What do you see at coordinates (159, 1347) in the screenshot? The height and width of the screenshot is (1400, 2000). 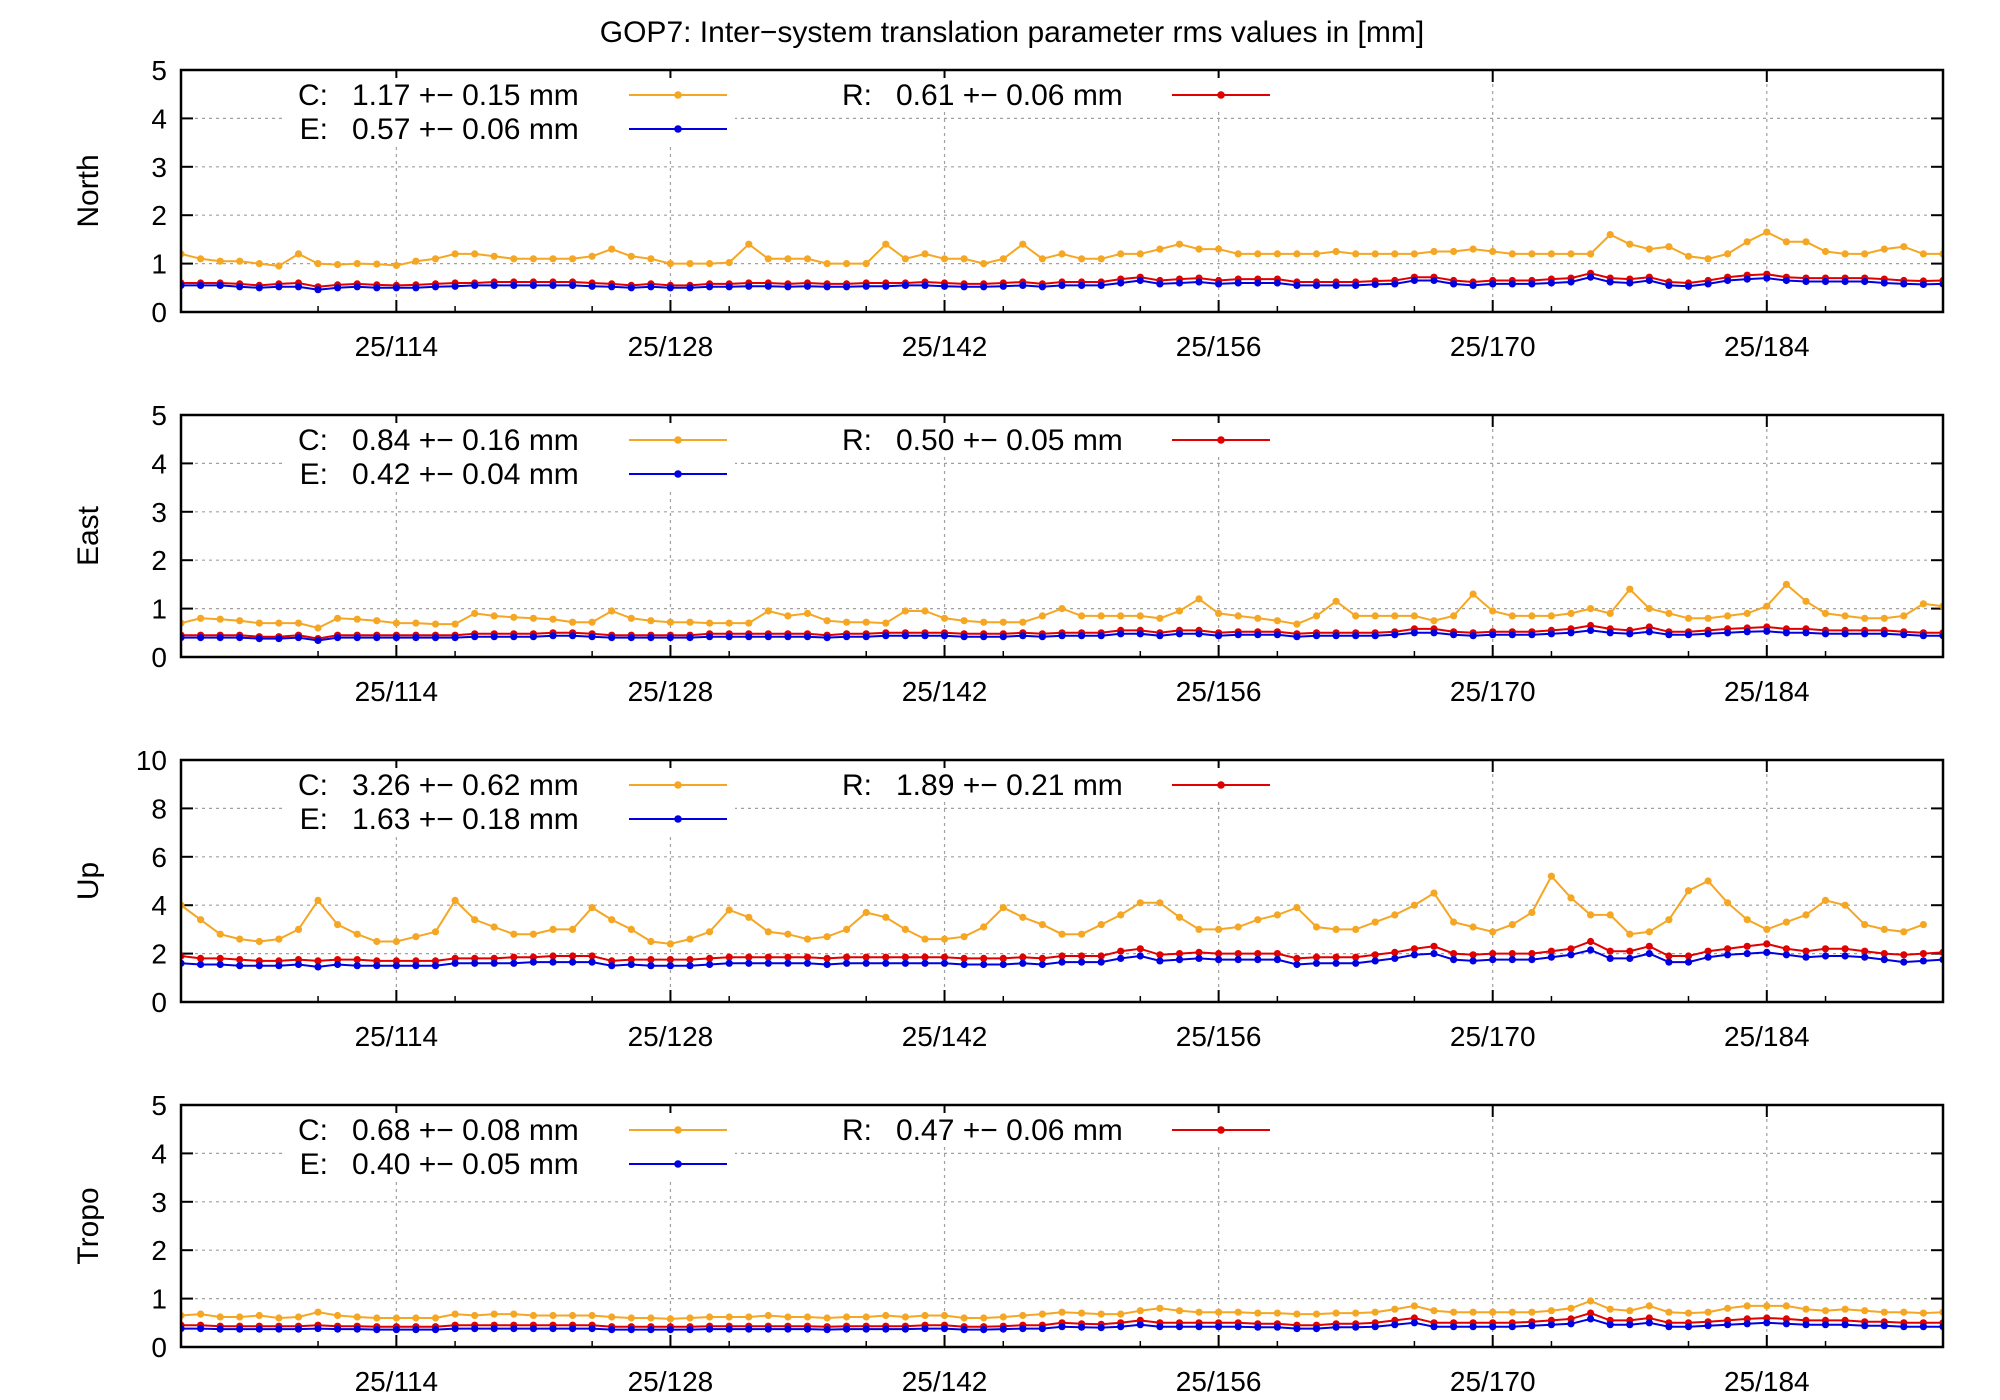 I see `y-tick-label: 0` at bounding box center [159, 1347].